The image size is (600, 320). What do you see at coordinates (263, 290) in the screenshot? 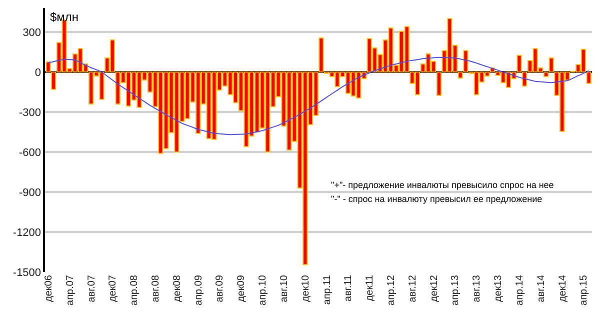
I see `x-tick-label: апр.10` at bounding box center [263, 290].